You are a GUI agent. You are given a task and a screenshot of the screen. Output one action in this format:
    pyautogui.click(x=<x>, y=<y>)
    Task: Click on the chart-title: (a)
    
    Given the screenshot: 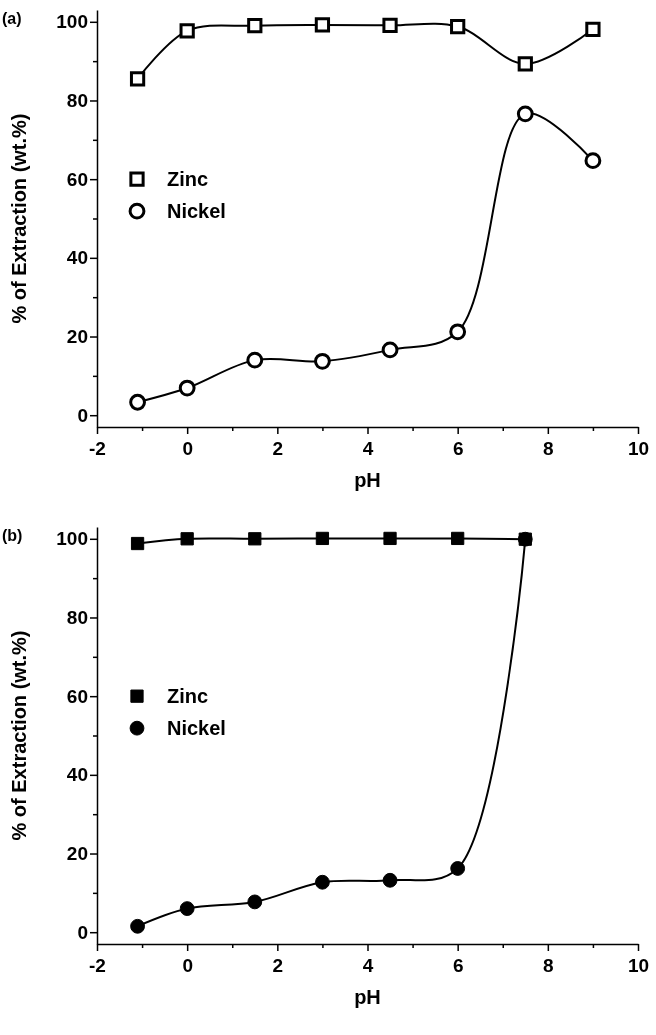 What is the action you would take?
    pyautogui.click(x=12, y=18)
    